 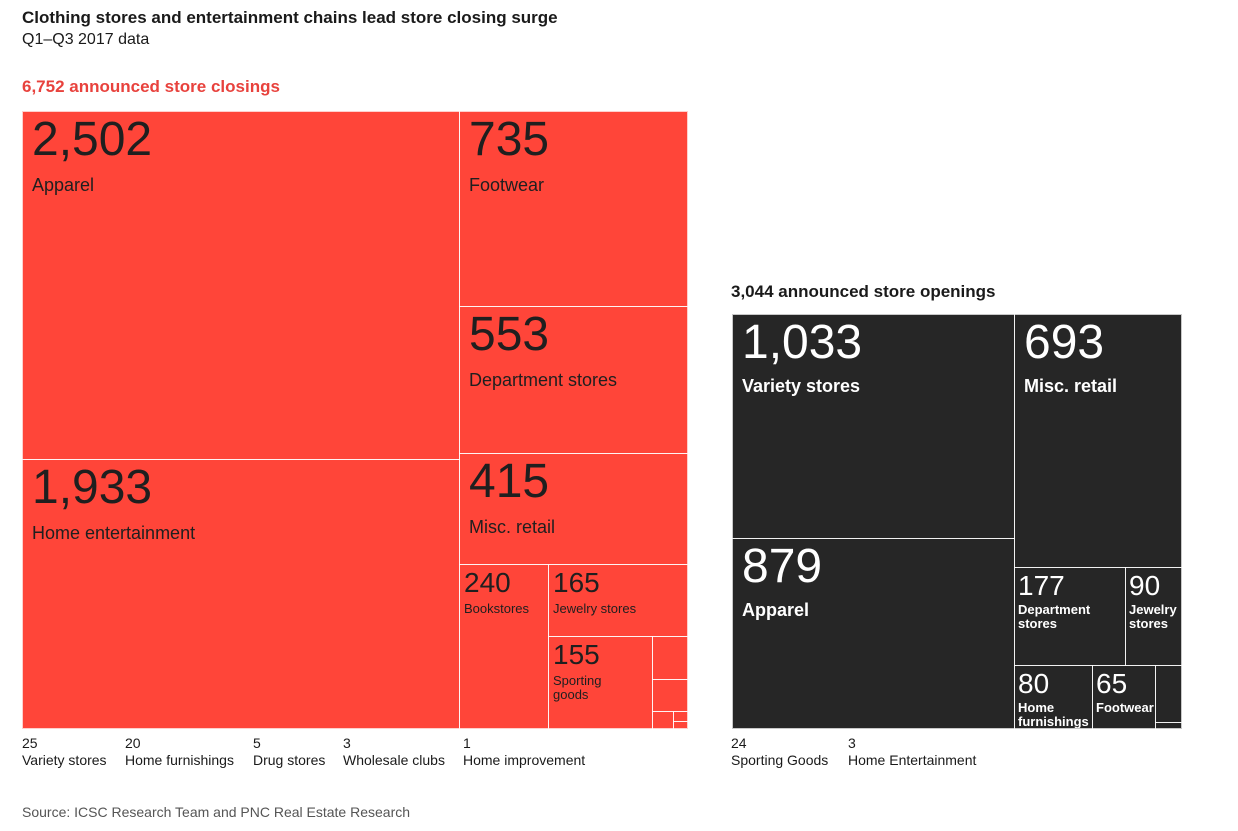 I want to click on small-category-drug-stores: 5 Drug stores, so click(x=289, y=752).